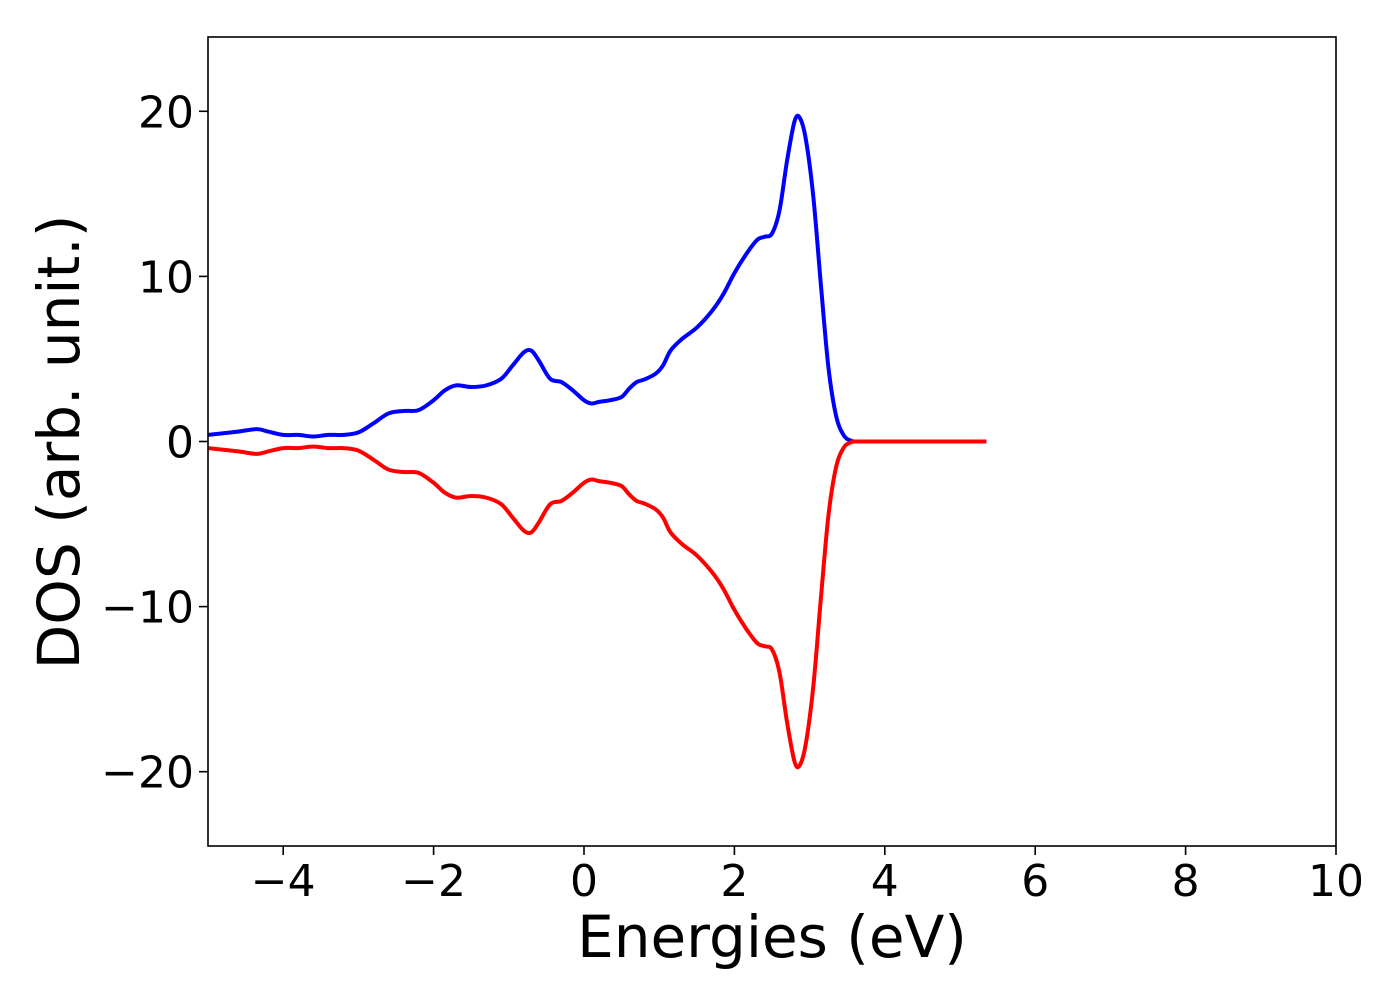  I want to click on x-tick-label: −2, so click(433, 881).